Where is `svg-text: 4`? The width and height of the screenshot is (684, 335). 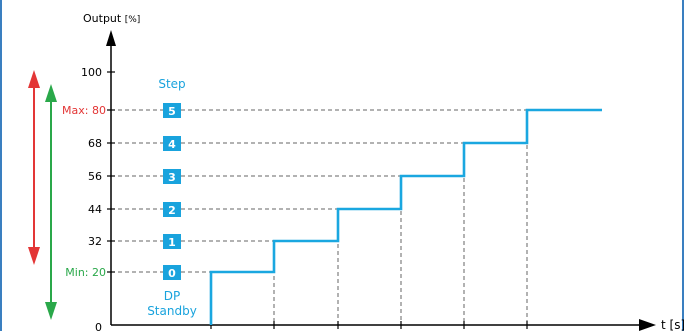 svg-text: 4 is located at coordinates (172, 144).